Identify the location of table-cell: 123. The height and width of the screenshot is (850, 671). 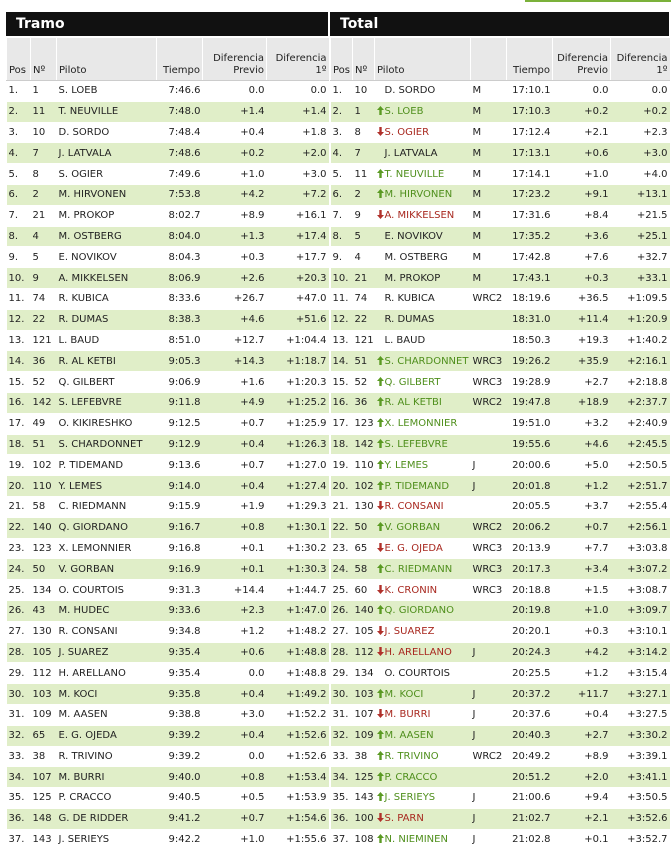
(363, 424).